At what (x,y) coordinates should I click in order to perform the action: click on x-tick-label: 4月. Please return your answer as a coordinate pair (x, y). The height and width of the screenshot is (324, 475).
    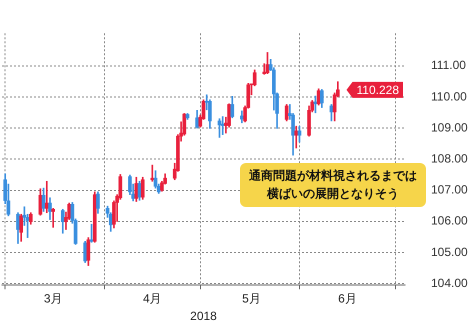
    Looking at the image, I should click on (152, 299).